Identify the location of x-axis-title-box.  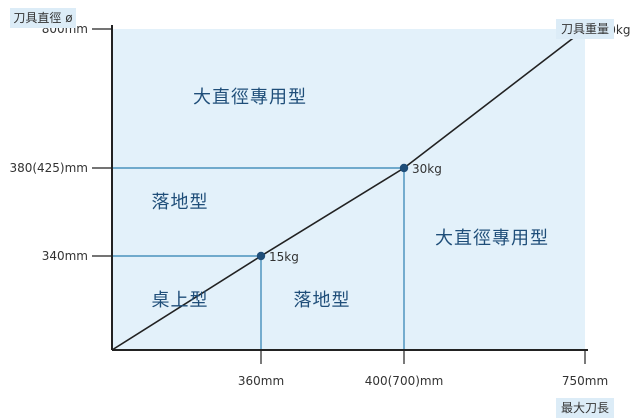
(585, 408).